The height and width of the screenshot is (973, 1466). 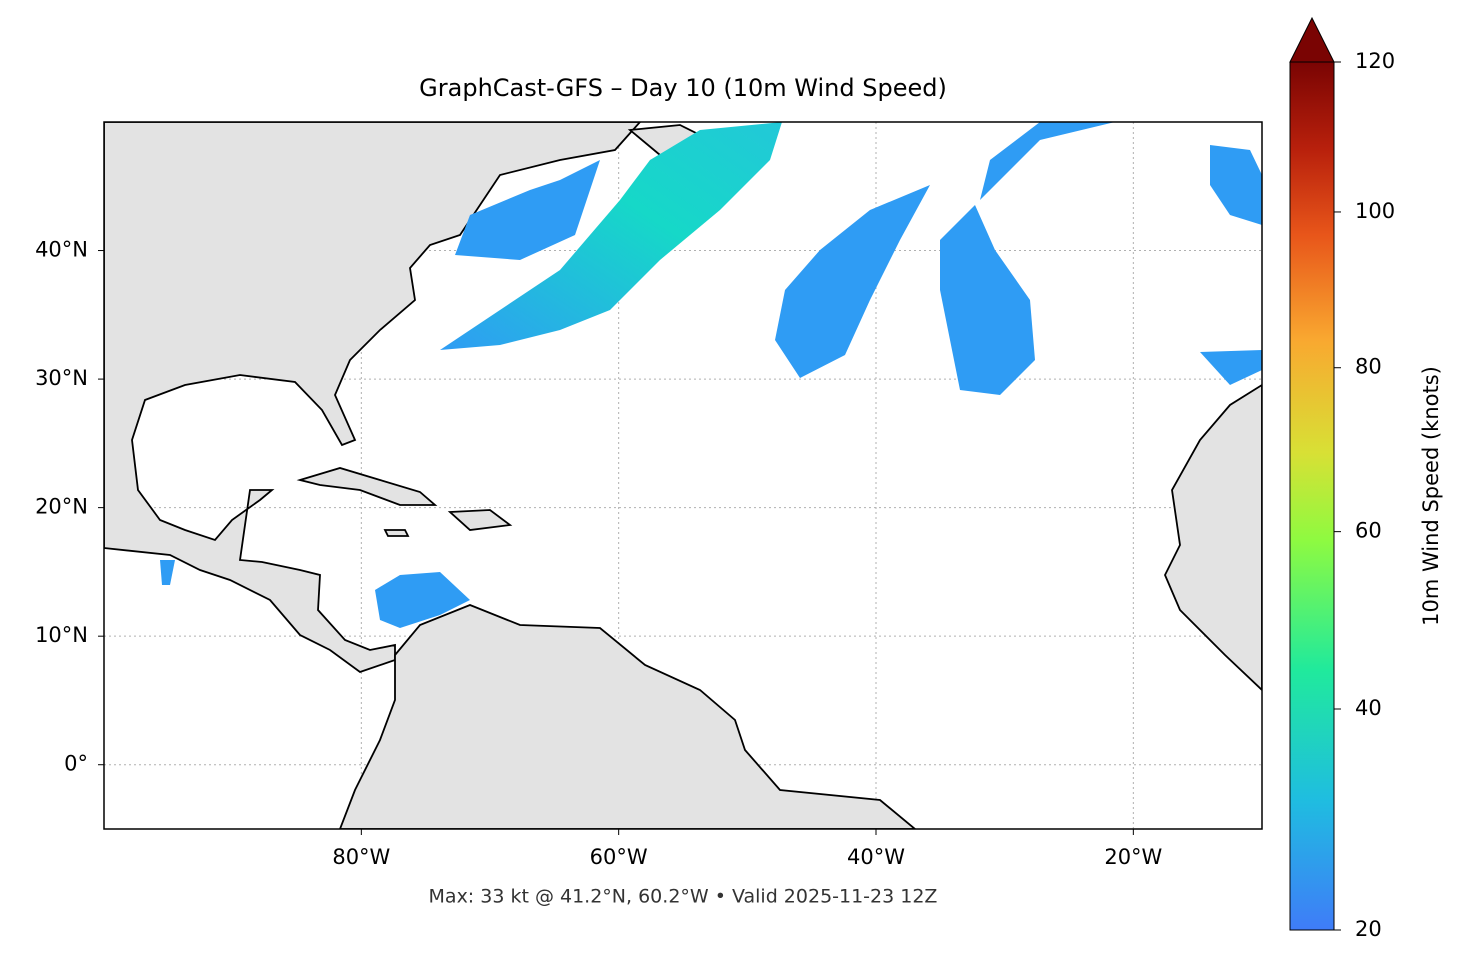 What do you see at coordinates (683, 88) in the screenshot?
I see `map-title: GraphCast-GFS – Day 10 (10m Wind Speed)` at bounding box center [683, 88].